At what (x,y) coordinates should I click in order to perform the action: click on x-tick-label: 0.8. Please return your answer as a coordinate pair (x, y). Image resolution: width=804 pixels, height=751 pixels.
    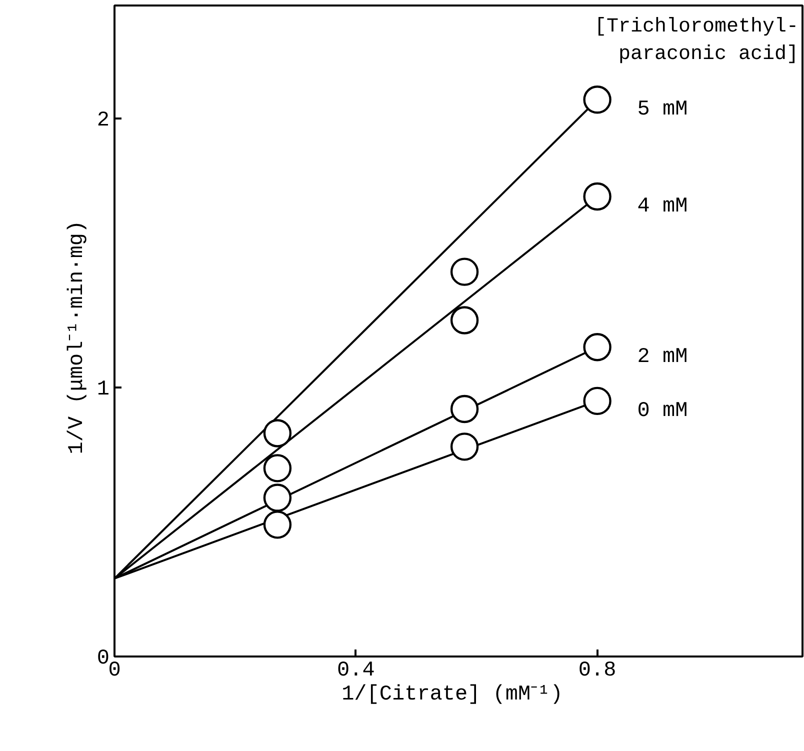
    Looking at the image, I should click on (597, 671).